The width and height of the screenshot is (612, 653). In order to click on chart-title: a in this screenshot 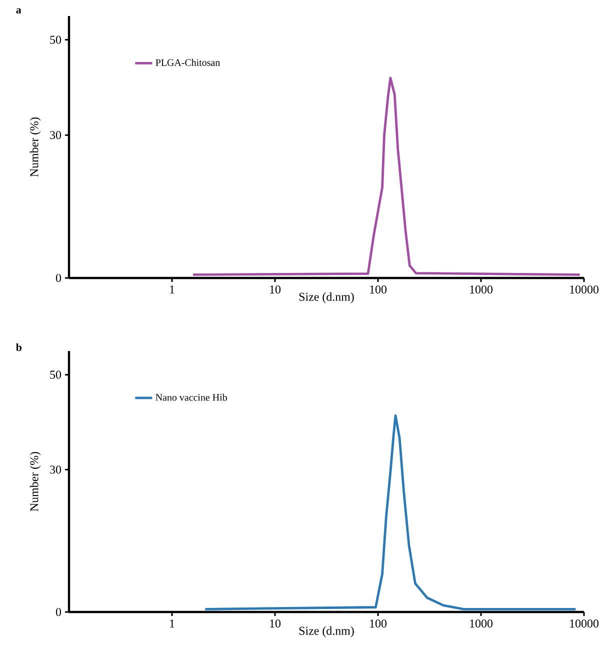, I will do `click(19, 11)`.